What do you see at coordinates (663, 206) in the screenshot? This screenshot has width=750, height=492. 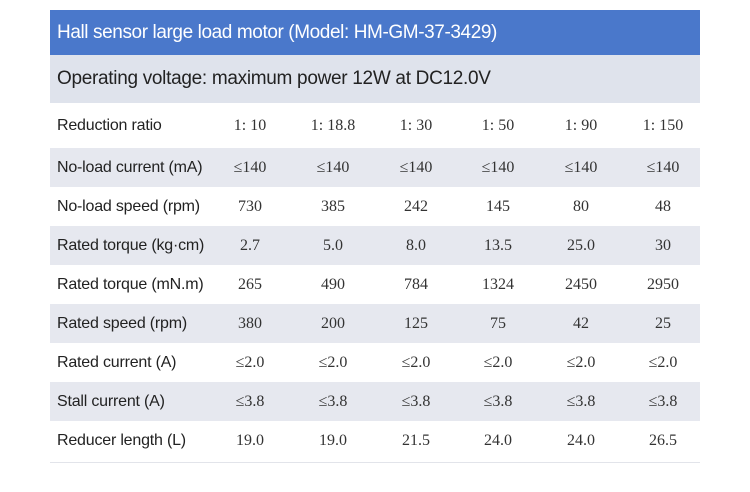 I see `cell-value: 48` at bounding box center [663, 206].